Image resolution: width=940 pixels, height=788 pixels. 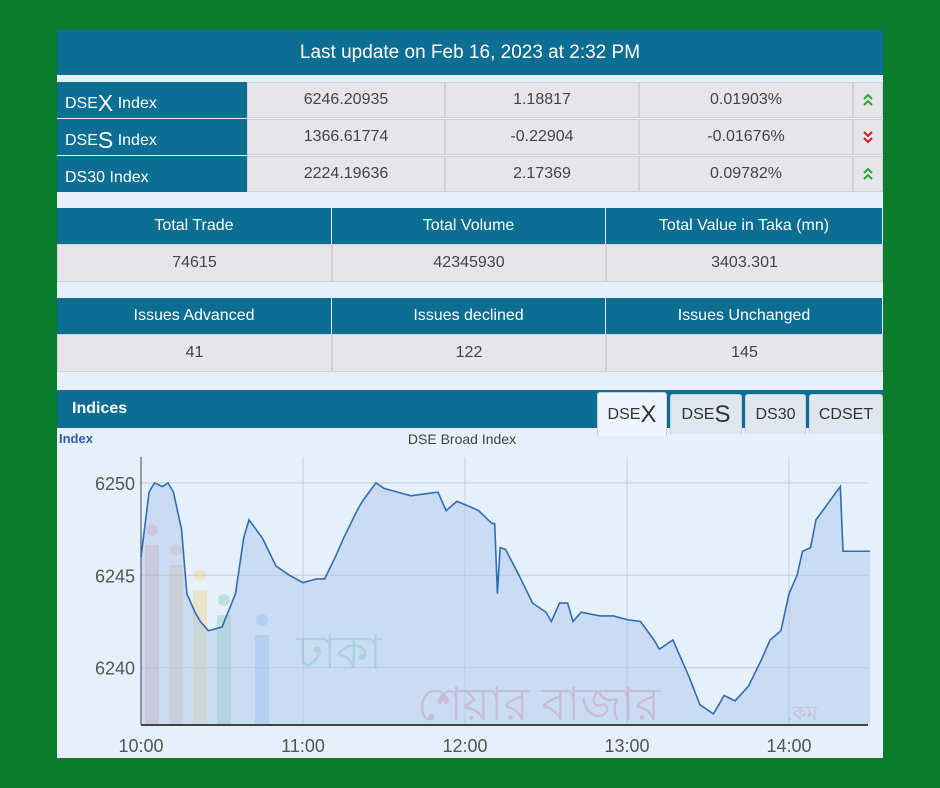 What do you see at coordinates (539, 704) in the screenshot?
I see `watermark-text: শেয়ার বাজার` at bounding box center [539, 704].